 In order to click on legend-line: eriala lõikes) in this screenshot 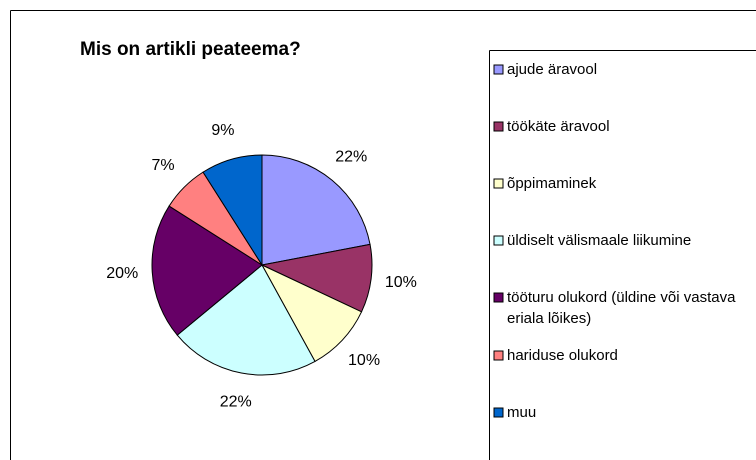, I will do `click(549, 318)`.